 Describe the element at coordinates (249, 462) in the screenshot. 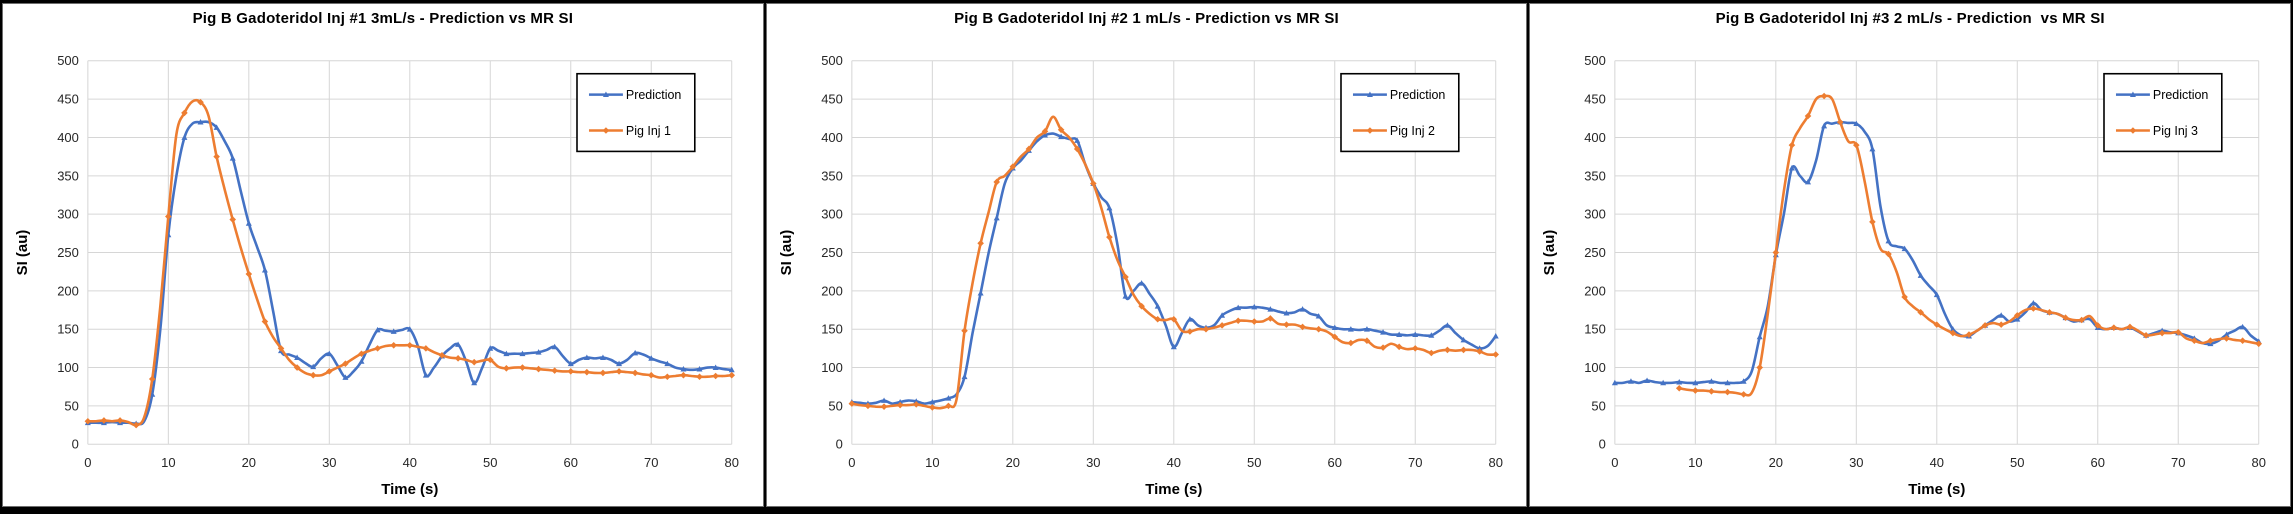

I see `x-tick-label: 20` at that location.